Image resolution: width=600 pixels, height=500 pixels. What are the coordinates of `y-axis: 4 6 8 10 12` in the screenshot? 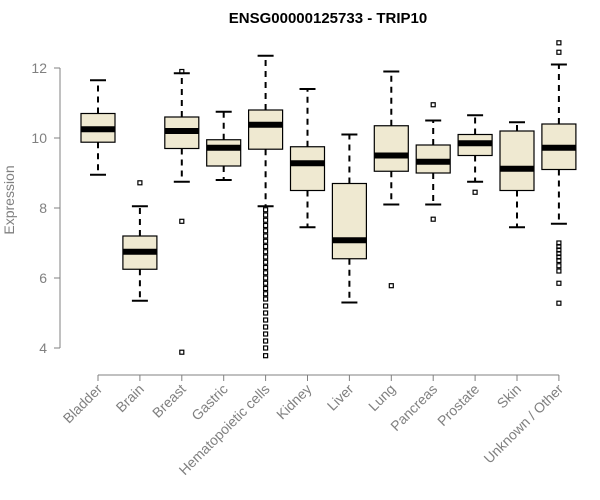 It's located at (46, 208).